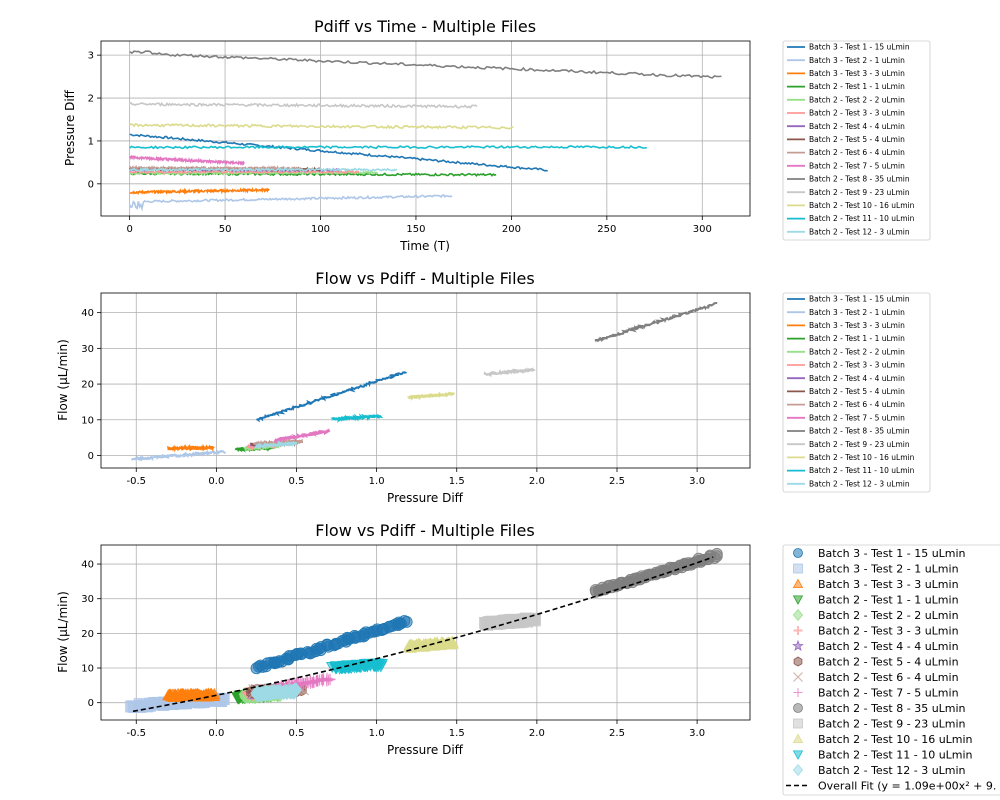 The width and height of the screenshot is (1000, 800). Describe the element at coordinates (87, 565) in the screenshot. I see `y-tick-label: 40` at that location.